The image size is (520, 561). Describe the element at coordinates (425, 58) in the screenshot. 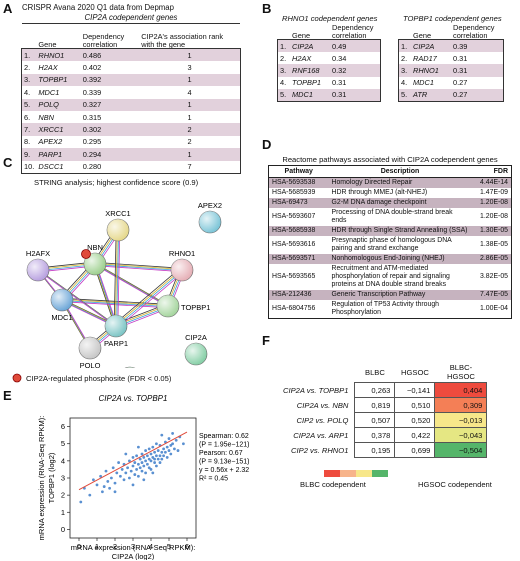

I see `gene-name: RAD17` at that location.